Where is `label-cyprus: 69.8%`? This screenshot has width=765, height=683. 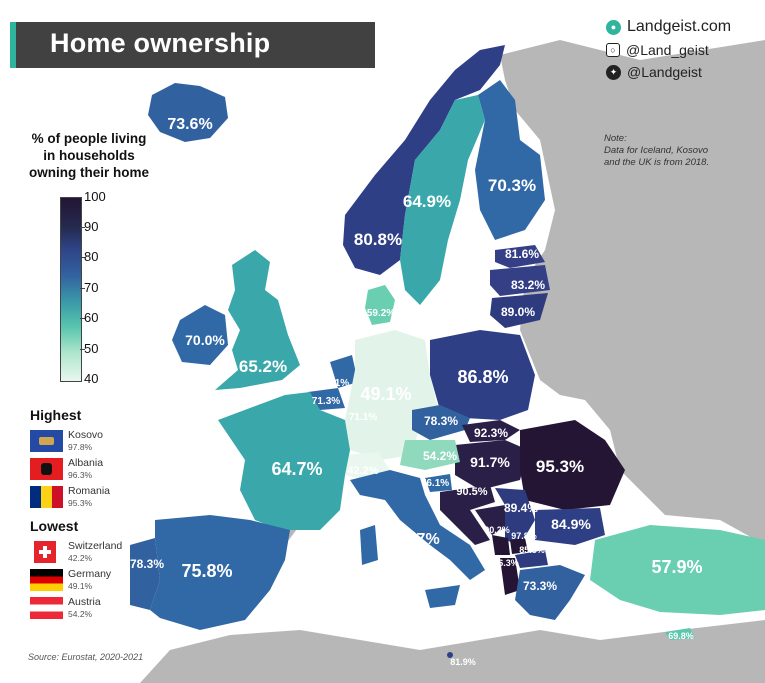
label-cyprus: 69.8% is located at coordinates (681, 636).